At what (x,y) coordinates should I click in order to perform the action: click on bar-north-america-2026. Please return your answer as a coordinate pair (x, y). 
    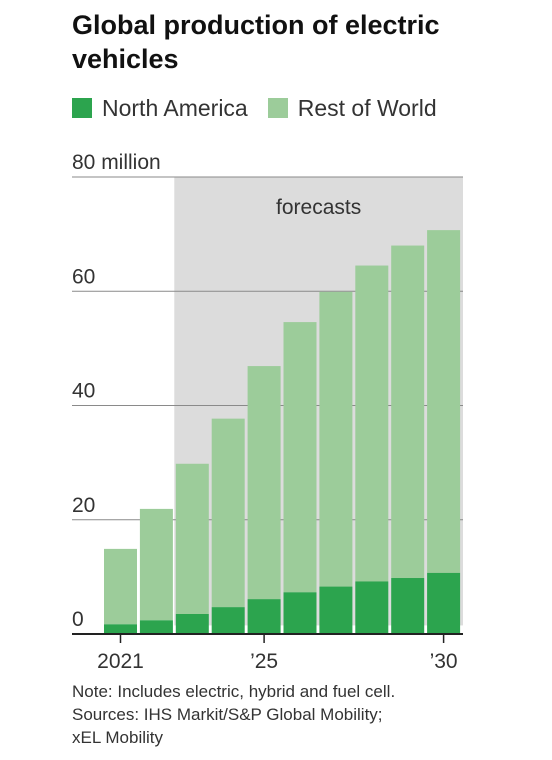
    Looking at the image, I should click on (300, 613).